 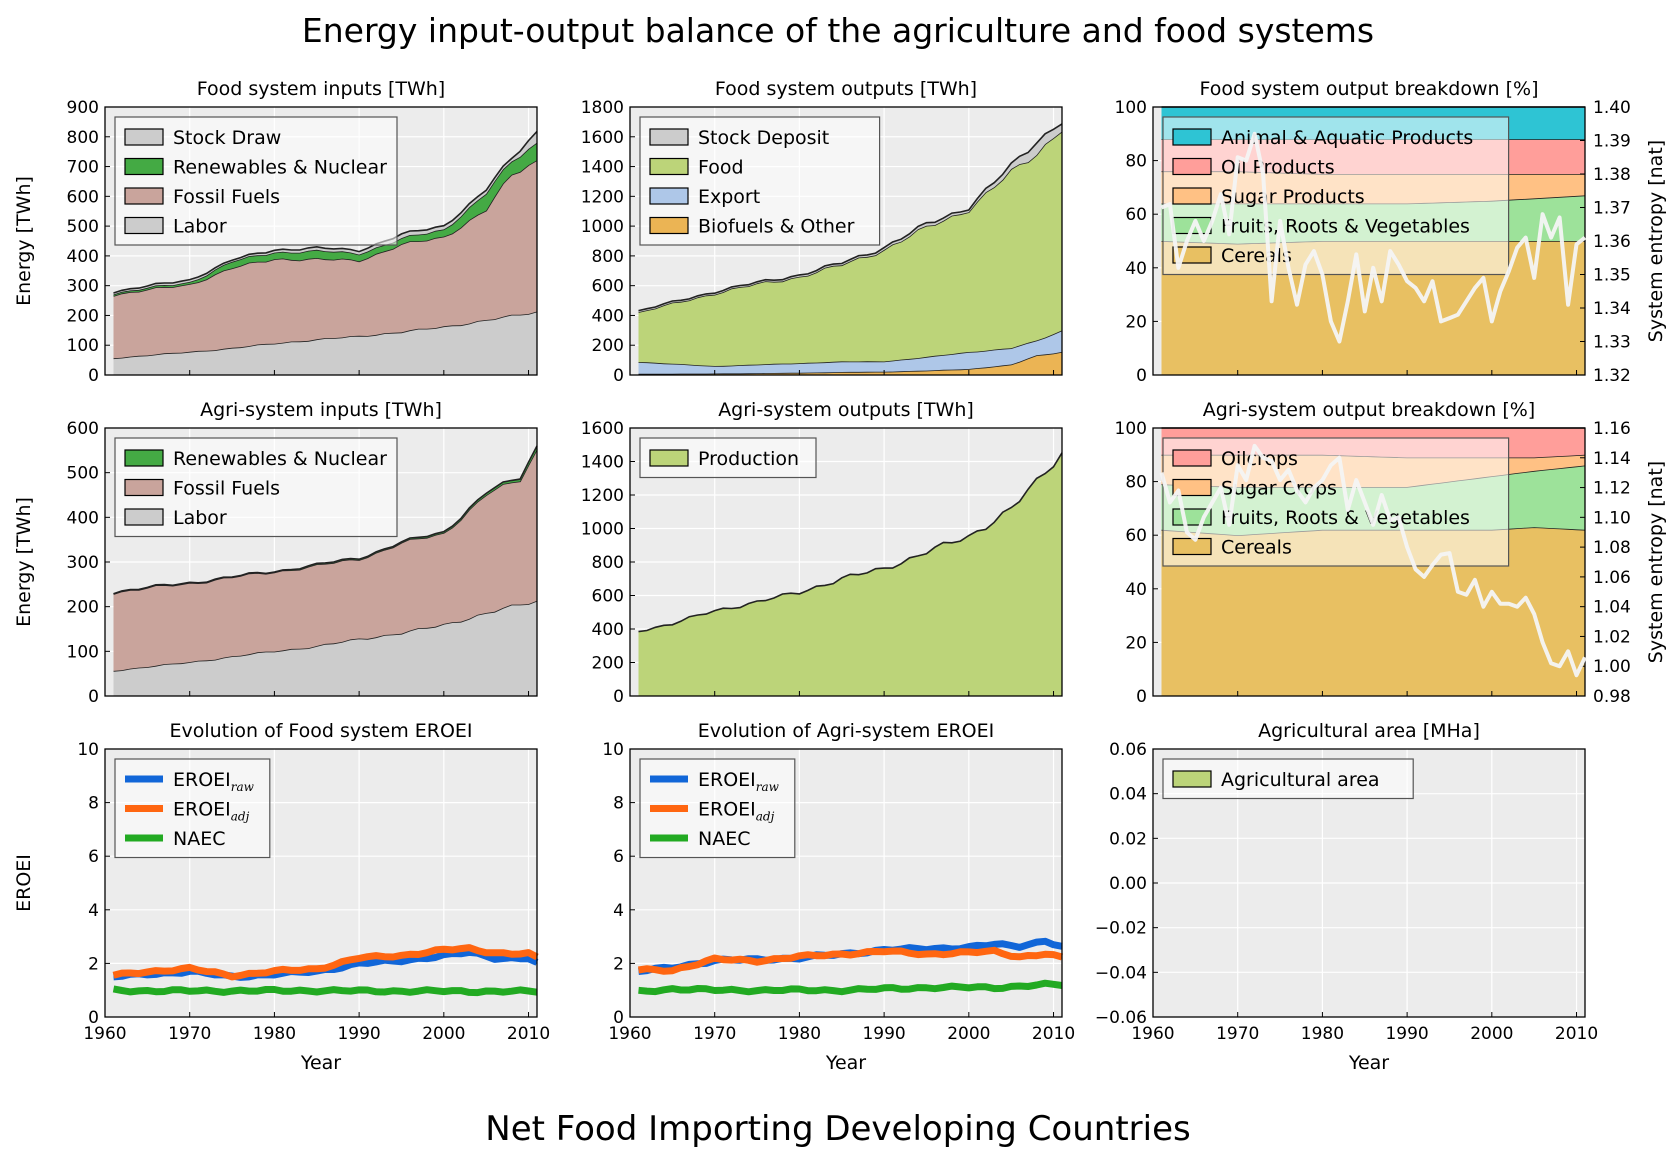 I want to click on y-tick-label: 400, so click(x=608, y=630).